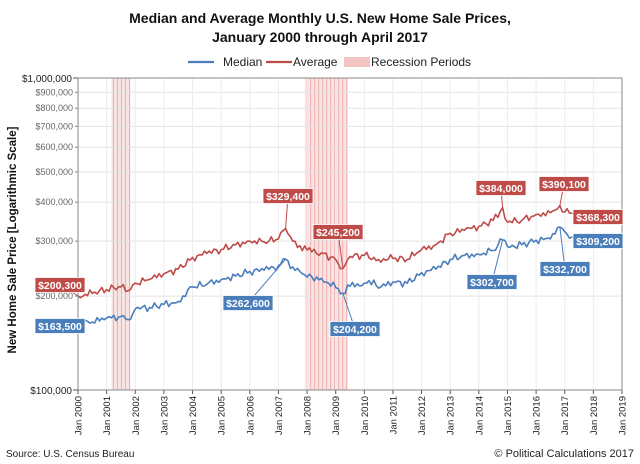 Image resolution: width=640 pixels, height=464 pixels. I want to click on source-note: Source: U.S. Census Bureau, so click(70, 454).